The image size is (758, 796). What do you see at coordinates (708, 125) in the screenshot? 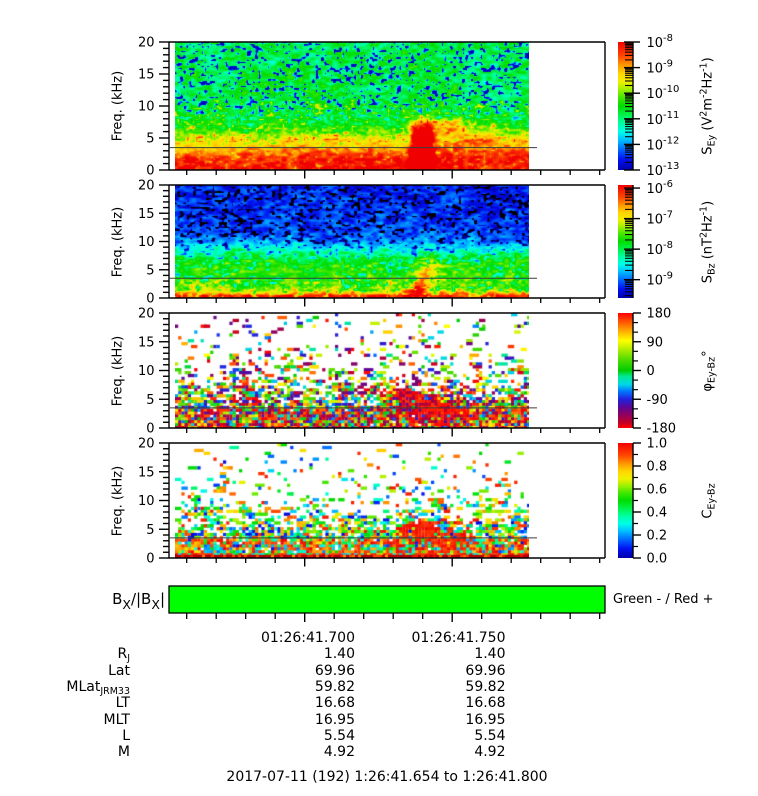
I see `text-segment: (V` at bounding box center [708, 125].